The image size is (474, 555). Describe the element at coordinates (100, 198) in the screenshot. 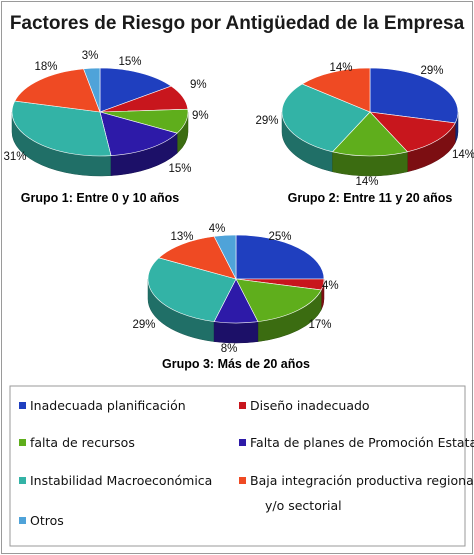

I see `group-1-label: Grupo 1: Entre 0 y 10 años` at that location.